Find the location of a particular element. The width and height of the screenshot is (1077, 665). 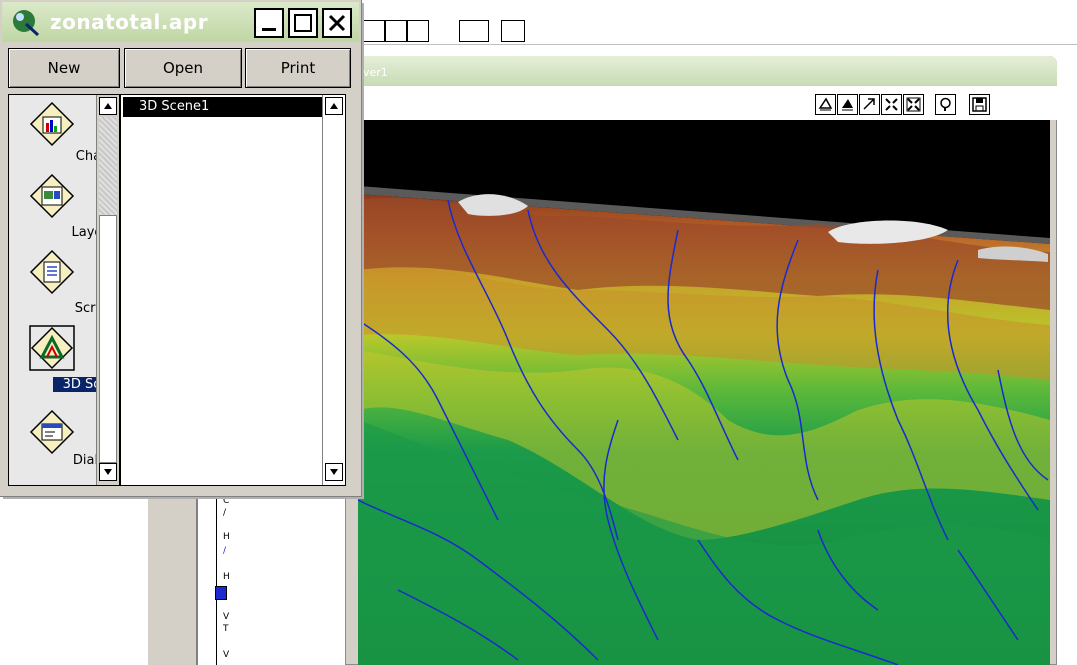

fly-icon is located at coordinates (847, 104).